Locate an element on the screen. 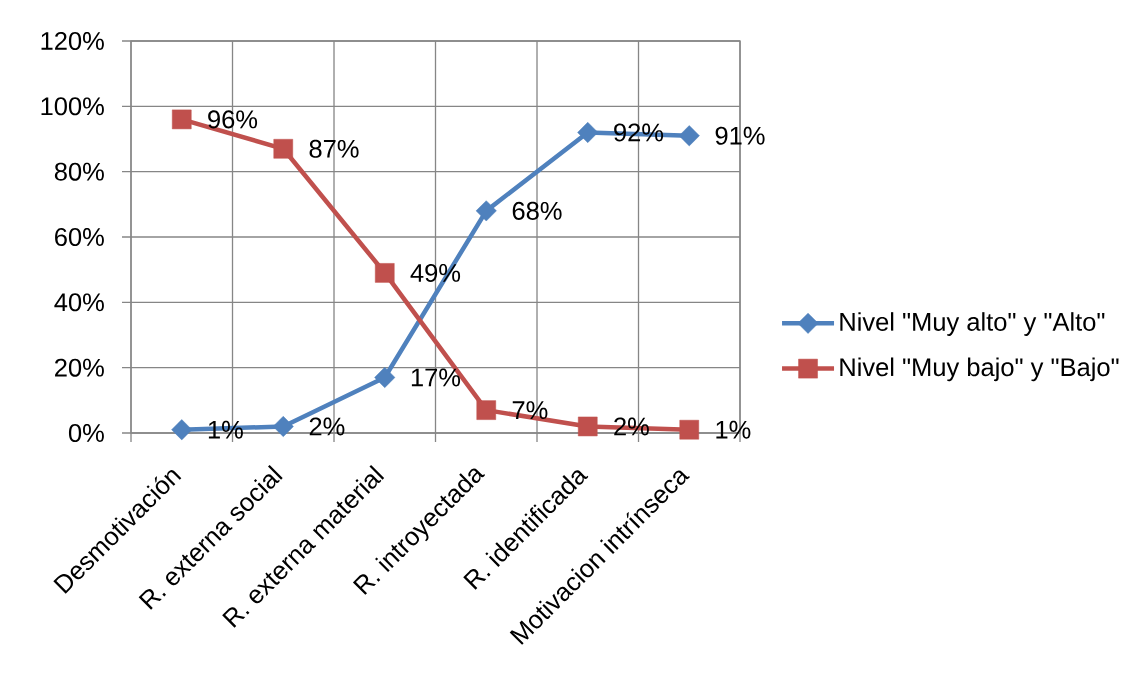 The width and height of the screenshot is (1146, 676). data-label: 1% is located at coordinates (733, 429).